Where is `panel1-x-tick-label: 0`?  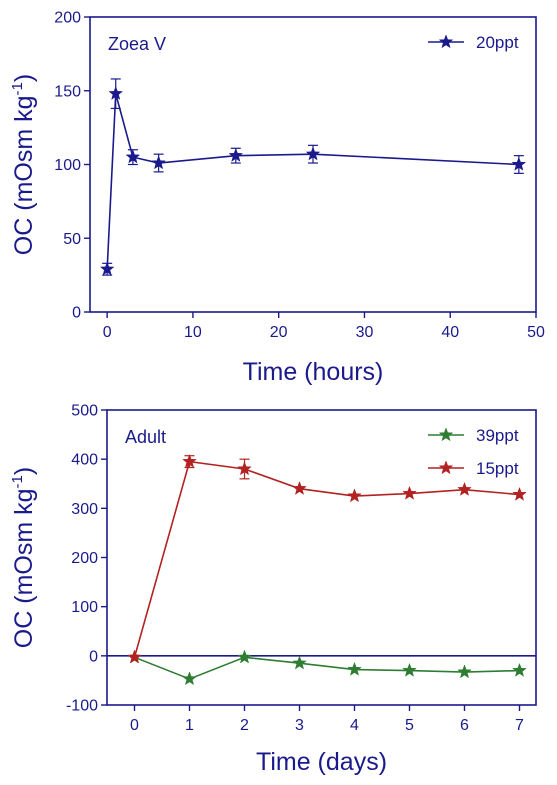 panel1-x-tick-label: 0 is located at coordinates (134, 725).